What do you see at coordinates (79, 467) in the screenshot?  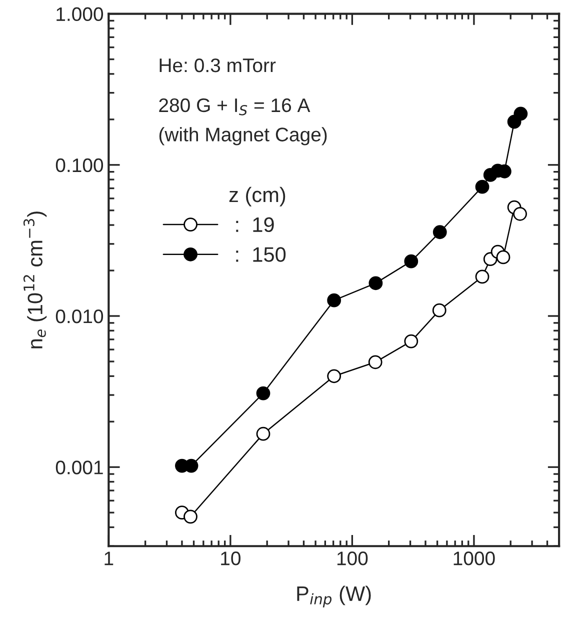 I see `y-tick-label: 0.001` at bounding box center [79, 467].